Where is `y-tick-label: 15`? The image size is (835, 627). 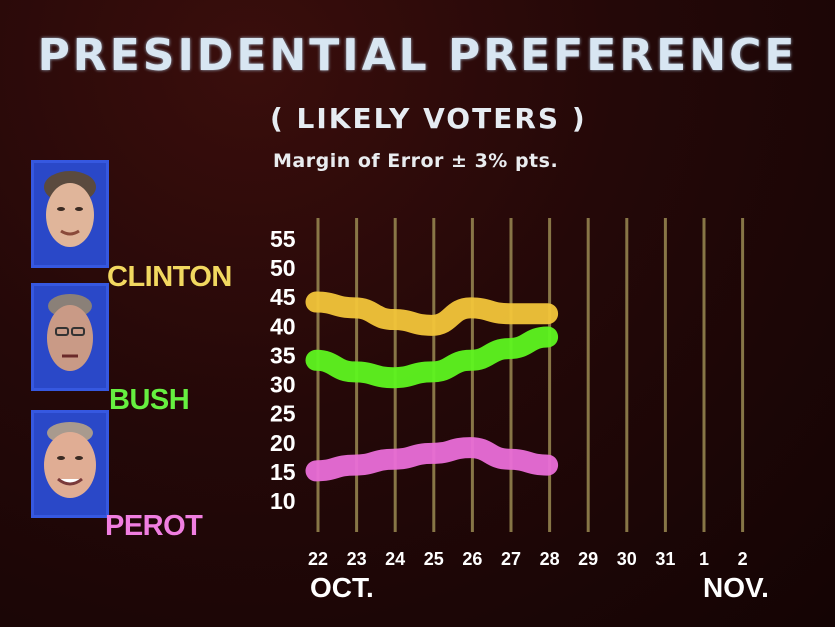 y-tick-label: 15 is located at coordinates (283, 472).